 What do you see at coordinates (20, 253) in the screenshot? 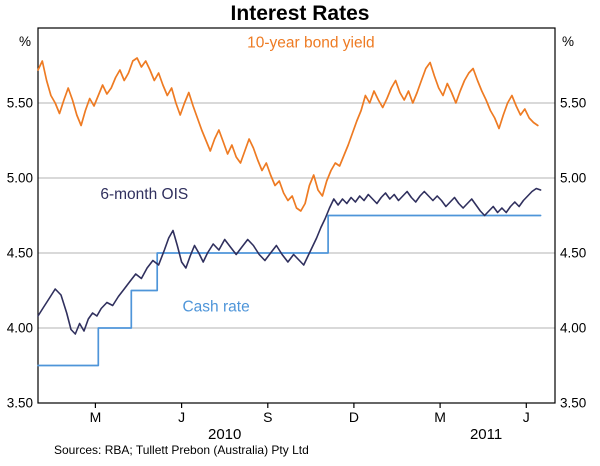
I see `y-tick-label-left: 4.50` at bounding box center [20, 253].